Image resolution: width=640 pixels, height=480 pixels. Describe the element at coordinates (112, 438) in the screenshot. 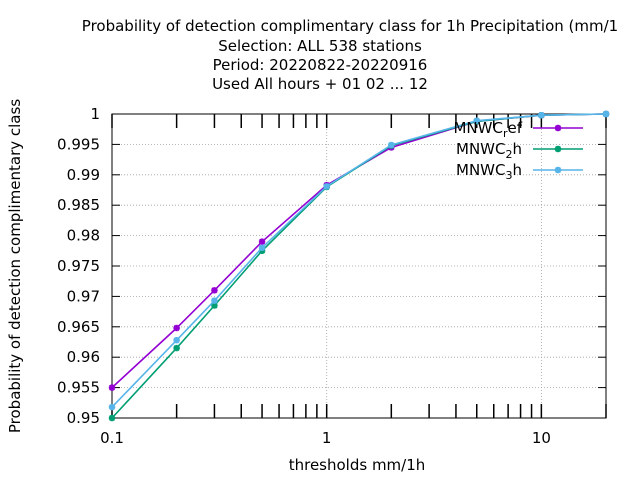

I see `x-tick-label: 0.1` at that location.